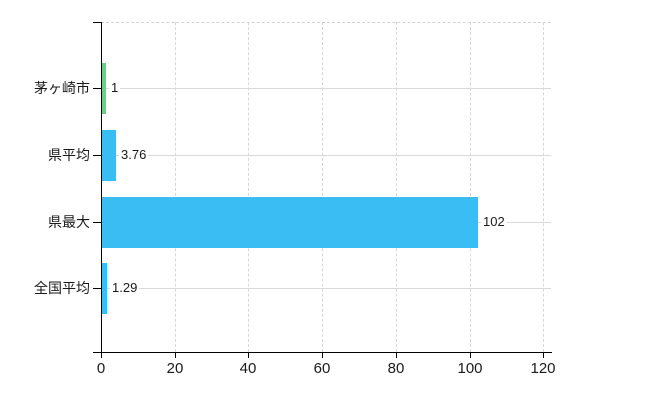 Image resolution: width=650 pixels, height=400 pixels. Describe the element at coordinates (326, 22) in the screenshot. I see `plot-top-border` at that location.